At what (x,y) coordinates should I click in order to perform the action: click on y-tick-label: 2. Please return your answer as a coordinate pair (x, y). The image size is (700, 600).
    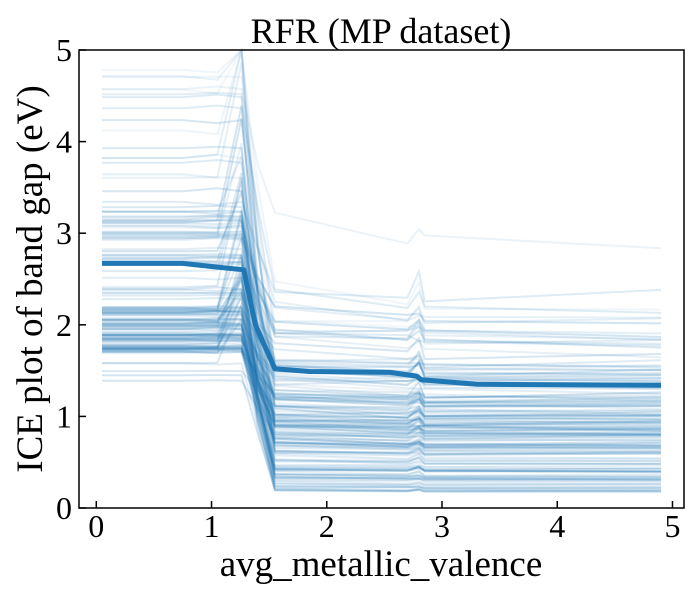
    Looking at the image, I should click on (64, 325).